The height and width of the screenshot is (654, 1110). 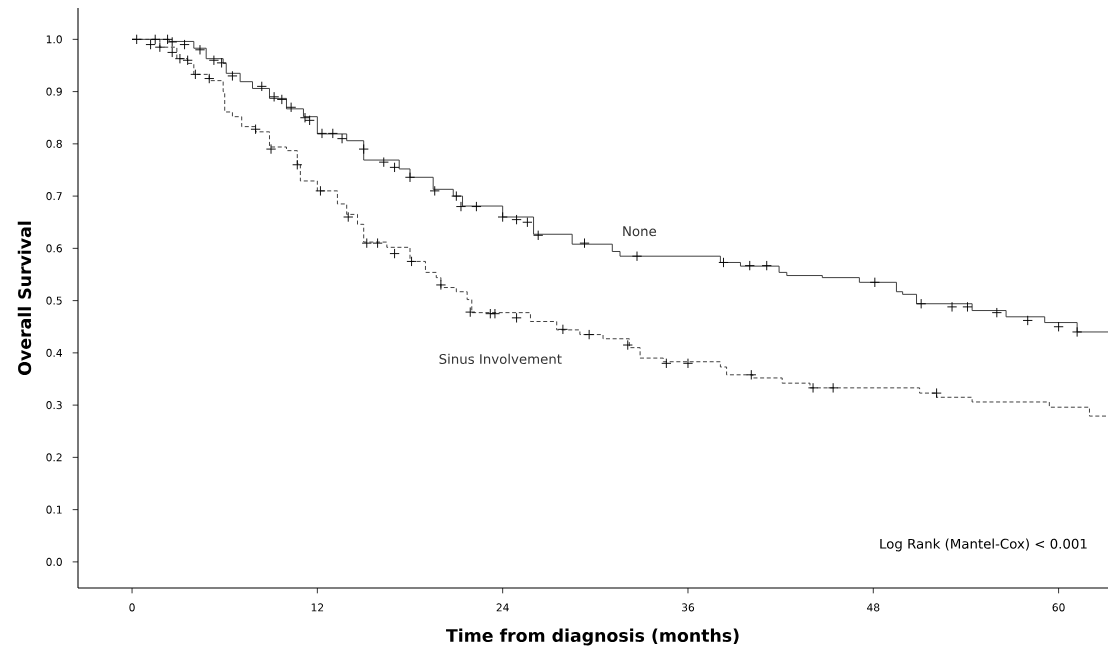 I want to click on y-axis-title: Overall Survival, so click(x=24, y=298).